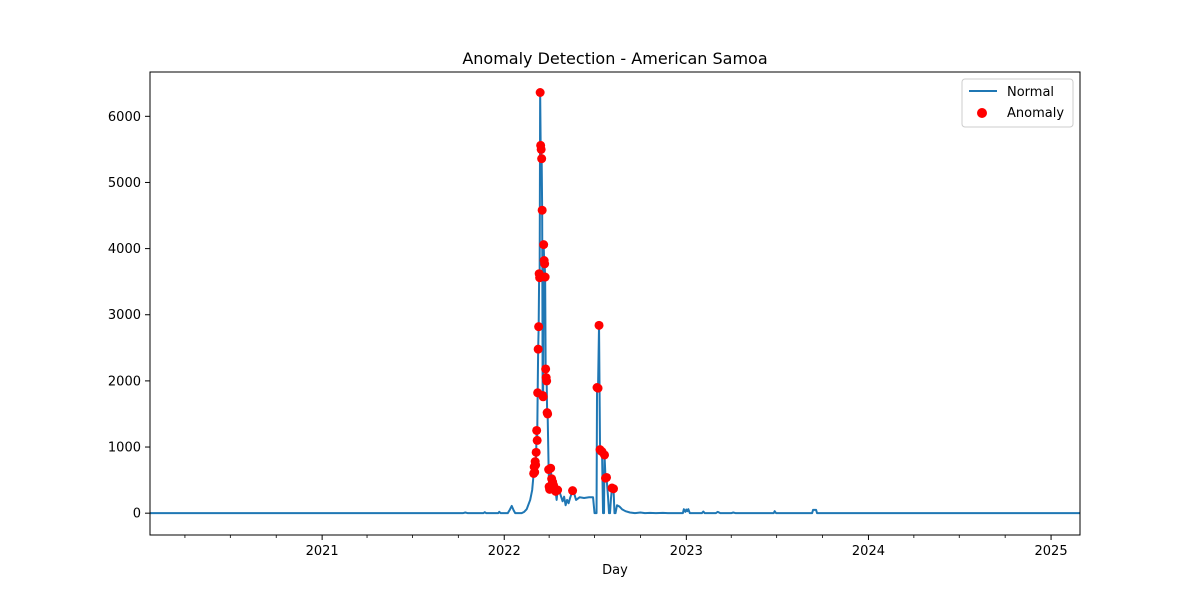 This screenshot has height=600, width=1200. What do you see at coordinates (686, 551) in the screenshot?
I see `x-tick-label: 2023` at bounding box center [686, 551].